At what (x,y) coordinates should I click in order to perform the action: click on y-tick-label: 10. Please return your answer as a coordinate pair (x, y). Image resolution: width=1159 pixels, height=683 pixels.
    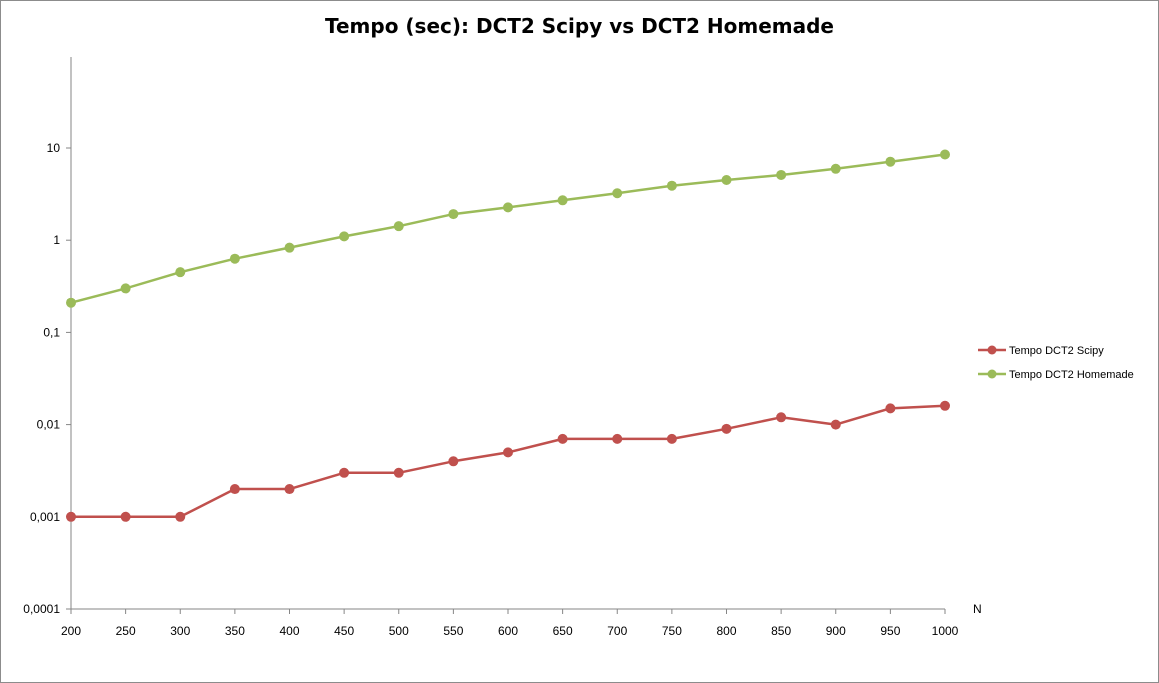
    Looking at the image, I should click on (54, 148).